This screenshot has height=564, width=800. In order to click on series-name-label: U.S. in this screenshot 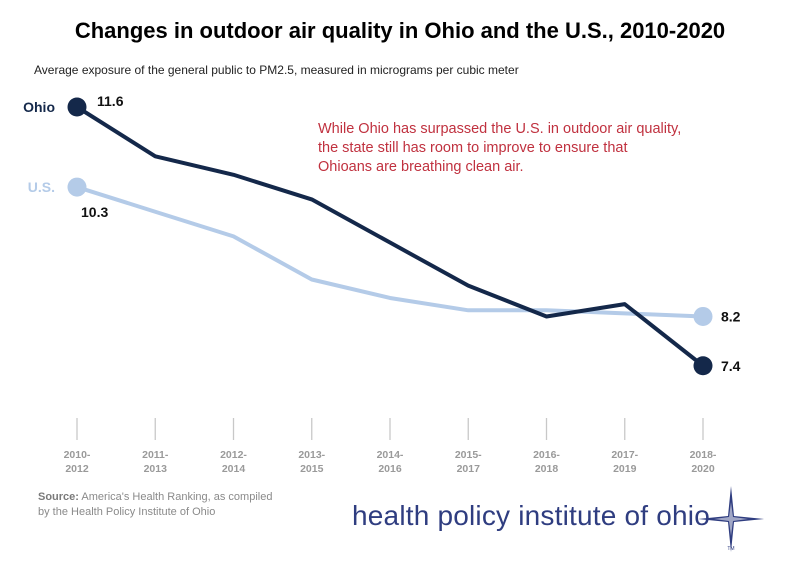, I will do `click(41, 187)`.